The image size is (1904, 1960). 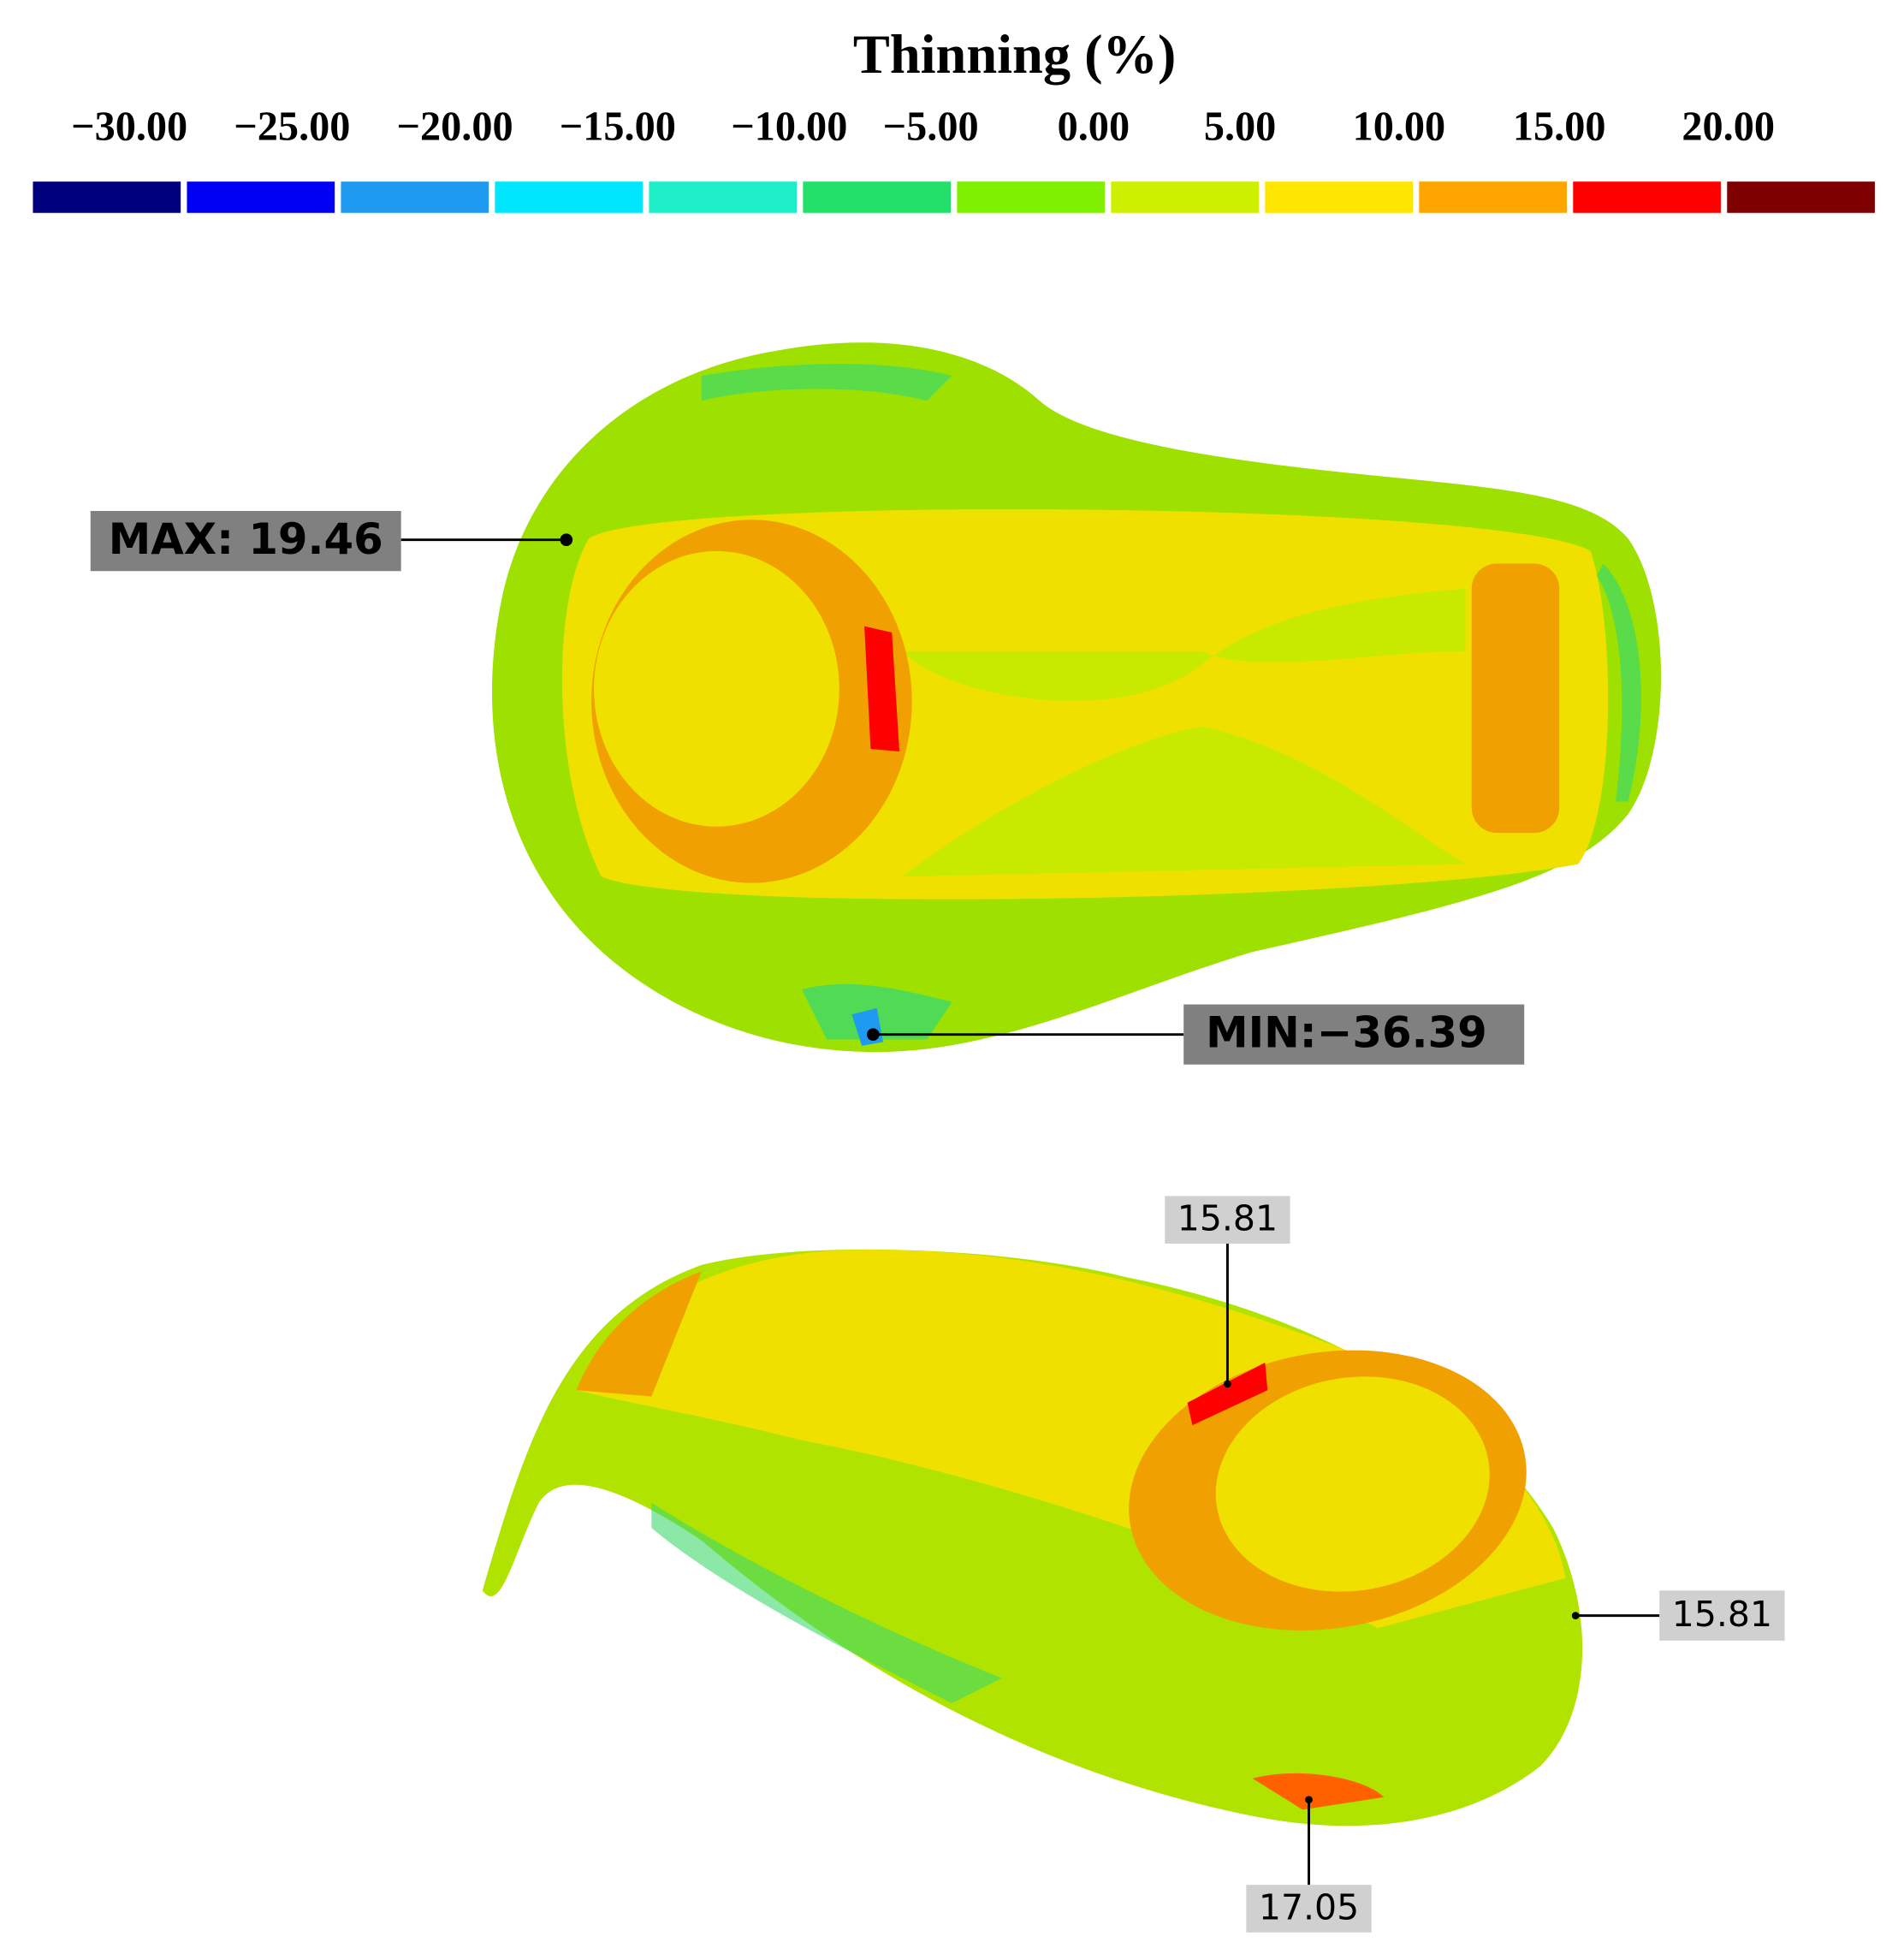 I want to click on colorbar-tick-label: 0.00, so click(x=1094, y=126).